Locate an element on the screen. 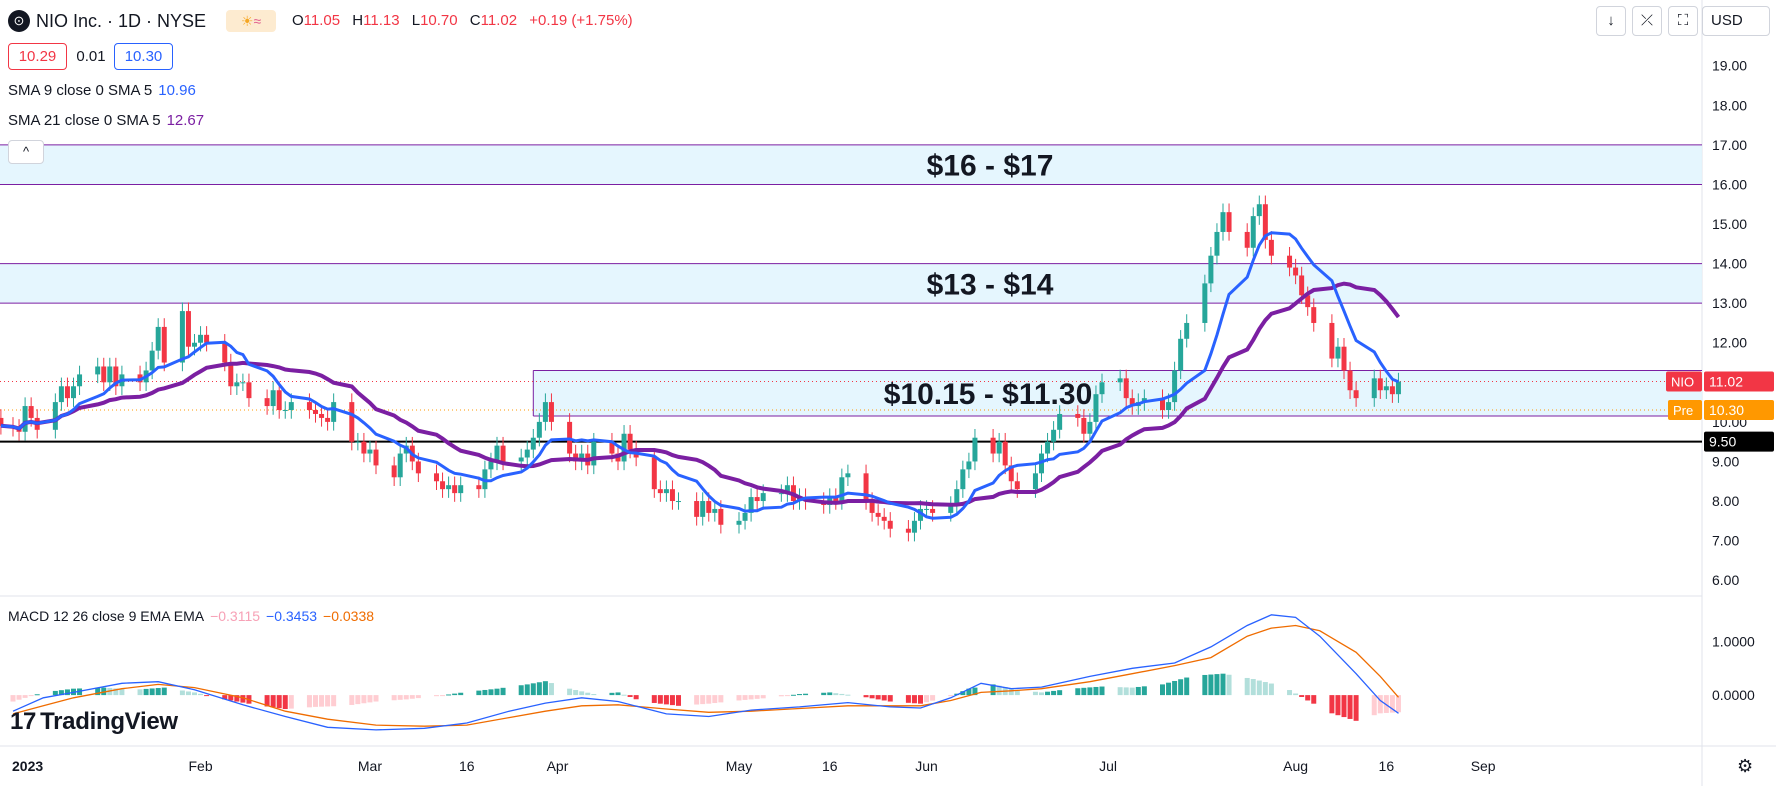  support-price-tag-bg is located at coordinates (1739, 441).